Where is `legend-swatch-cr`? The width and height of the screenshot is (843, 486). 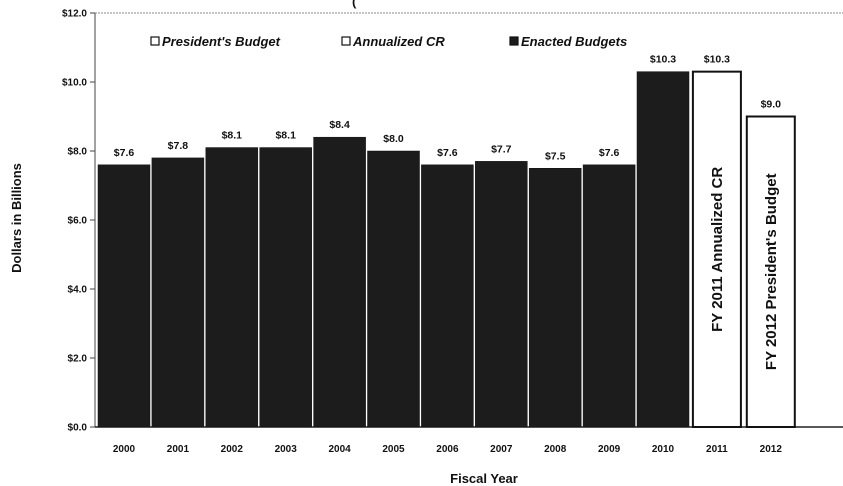 legend-swatch-cr is located at coordinates (346, 41).